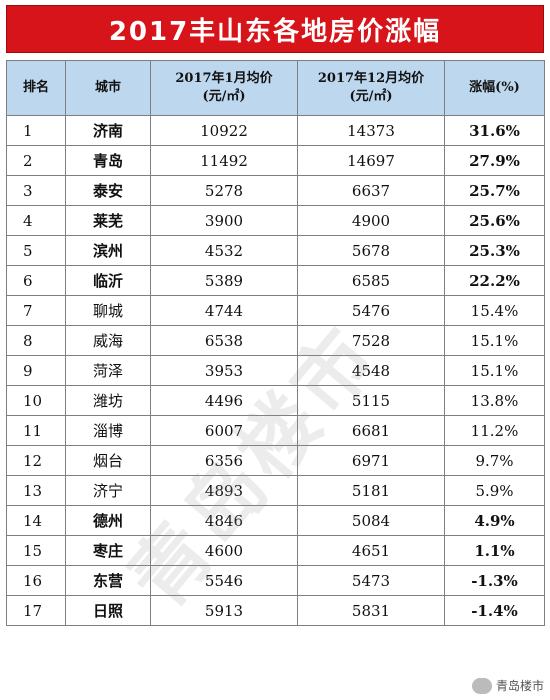 The width and height of the screenshot is (550, 700). Describe the element at coordinates (371, 490) in the screenshot. I see `dec-price-cell: 5181` at that location.